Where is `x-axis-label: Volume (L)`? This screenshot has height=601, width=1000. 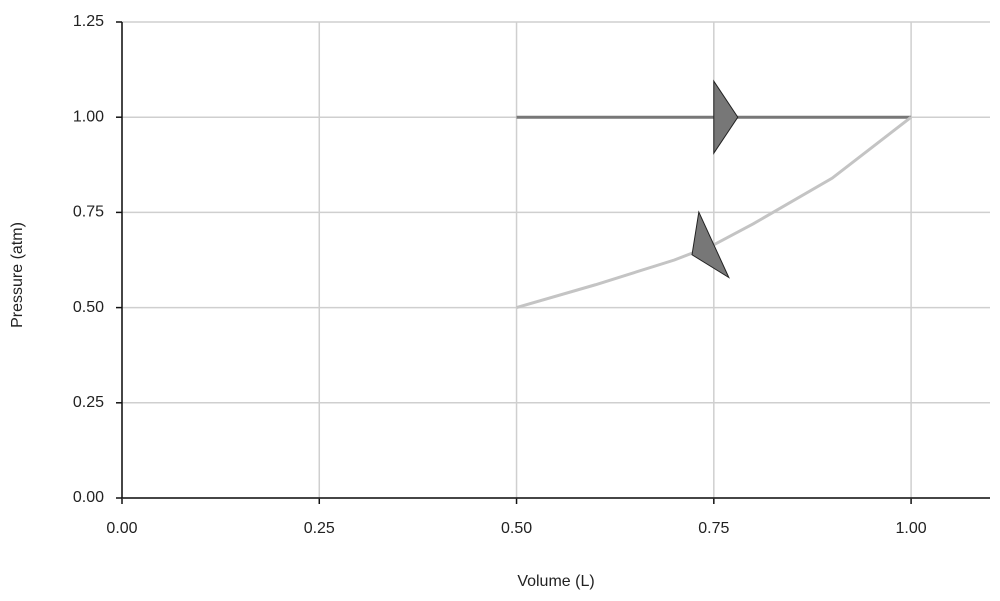
x-axis-label: Volume (L) is located at coordinates (555, 581).